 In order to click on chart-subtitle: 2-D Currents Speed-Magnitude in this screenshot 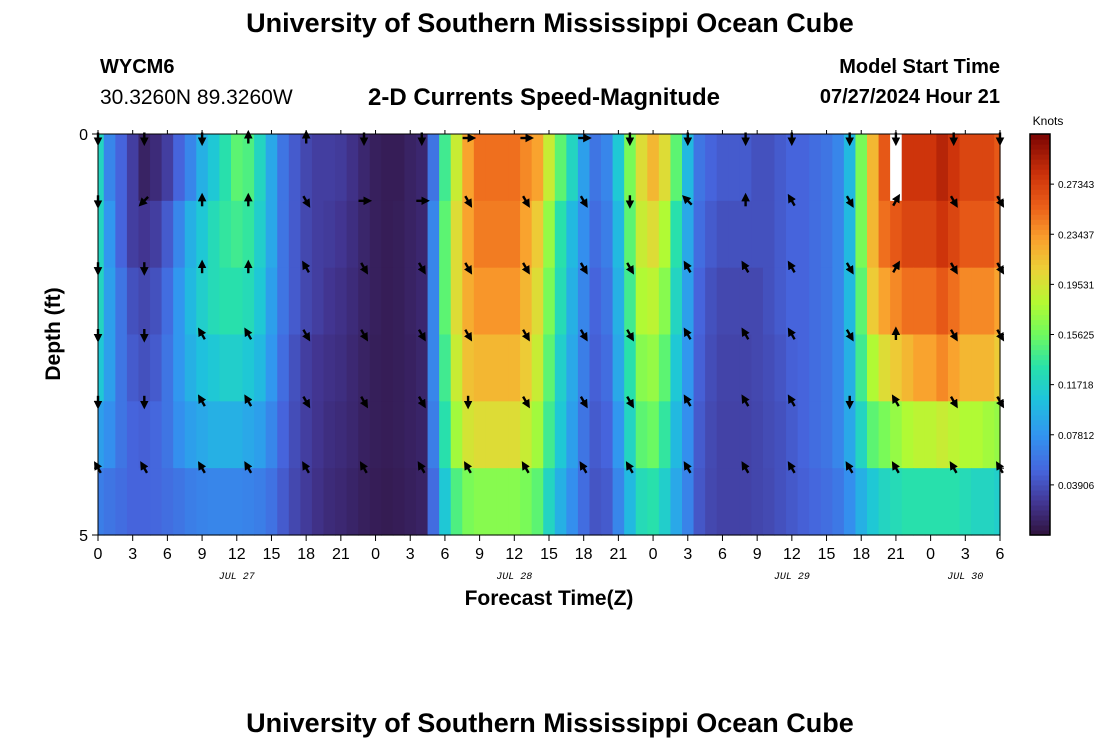, I will do `click(544, 97)`.